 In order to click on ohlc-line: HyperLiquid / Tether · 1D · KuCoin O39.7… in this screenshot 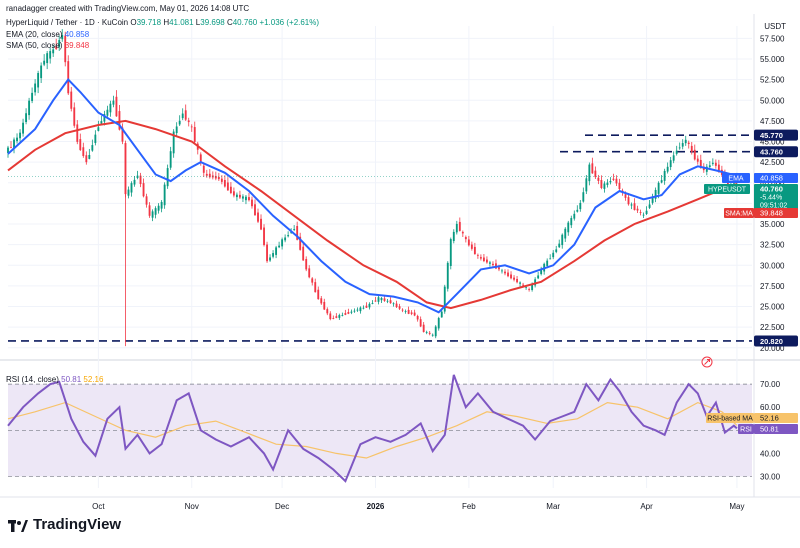, I will do `click(162, 23)`.